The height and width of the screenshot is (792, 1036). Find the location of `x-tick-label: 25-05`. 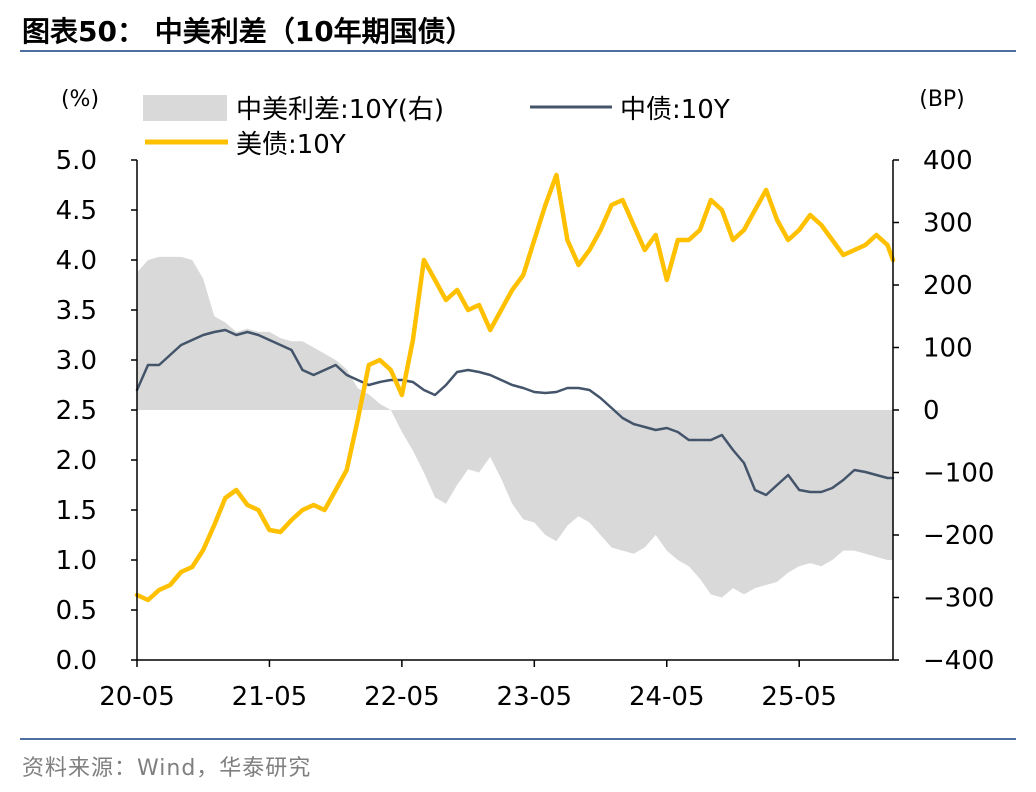

x-tick-label: 25-05 is located at coordinates (799, 697).